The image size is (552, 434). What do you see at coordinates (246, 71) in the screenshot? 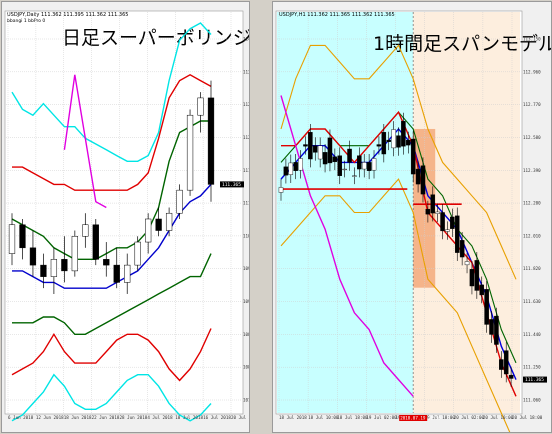
I see `y-tick-label: 113.485` at bounding box center [246, 71].